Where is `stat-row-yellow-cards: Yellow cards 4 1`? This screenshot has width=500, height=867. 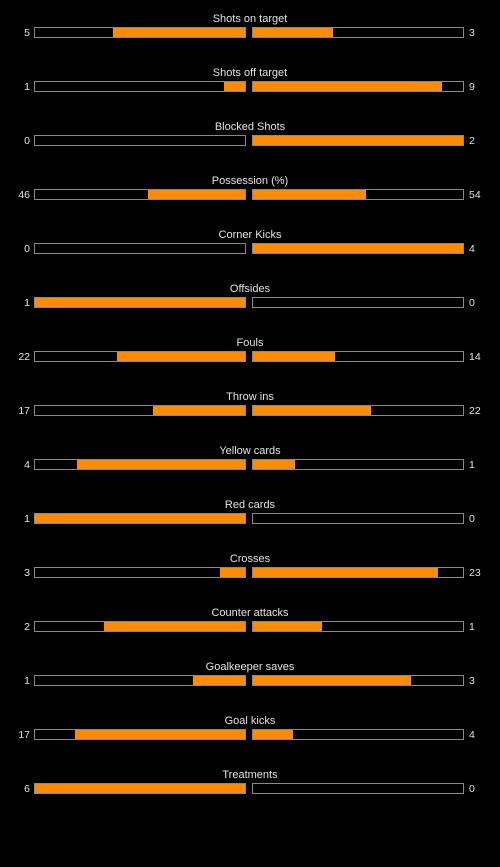 stat-row-yellow-cards: Yellow cards 4 1 is located at coordinates (250, 470).